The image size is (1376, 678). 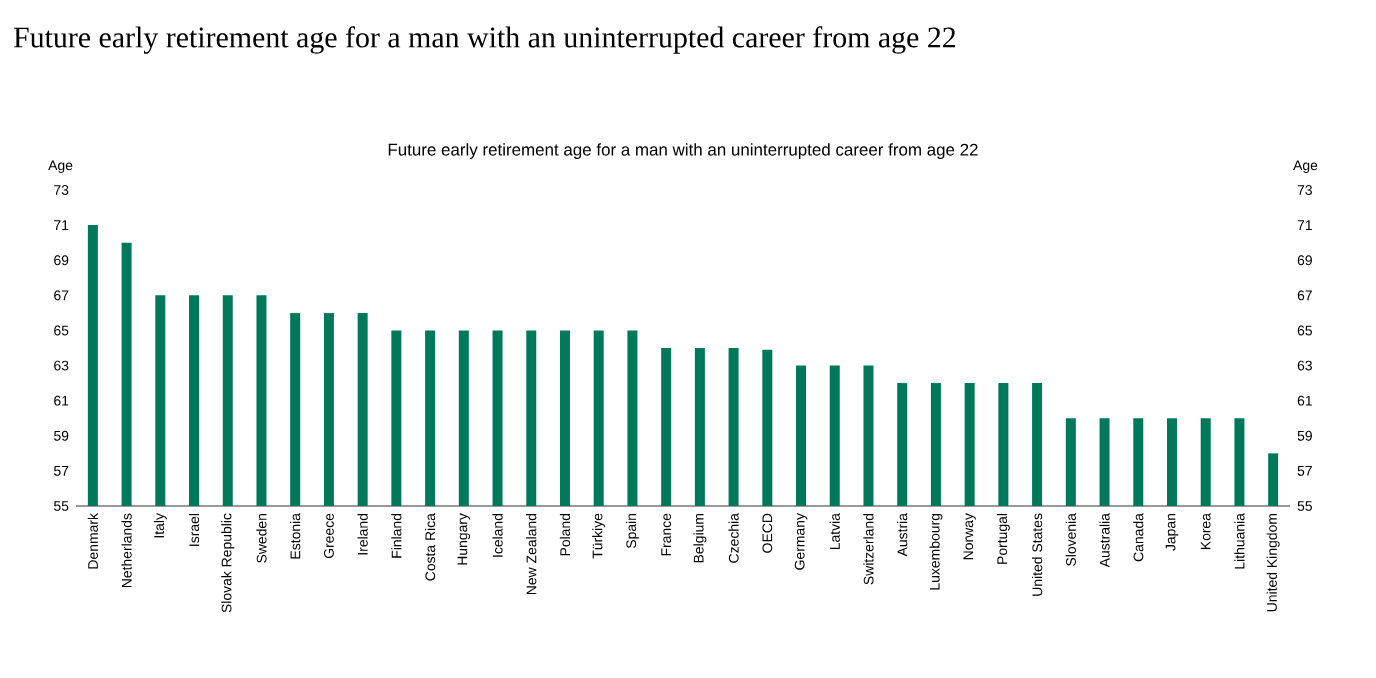 I want to click on chart-title: Future early retirement age for a man with an uninterrupted career from age 22, so click(x=484, y=40).